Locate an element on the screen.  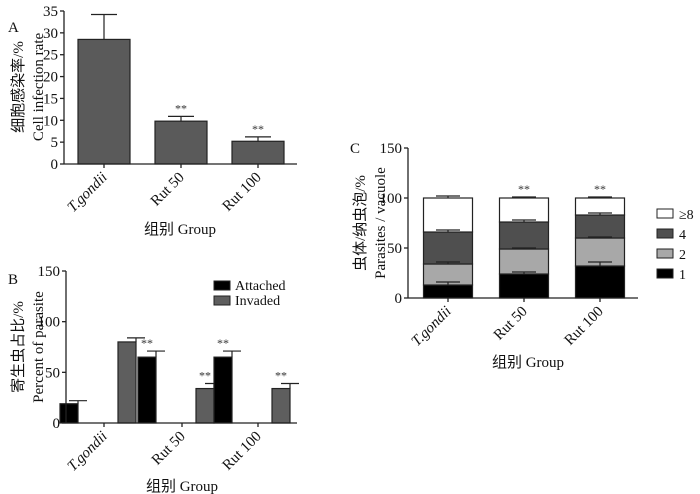
legend-label-invaded: Invaded is located at coordinates (257, 301).